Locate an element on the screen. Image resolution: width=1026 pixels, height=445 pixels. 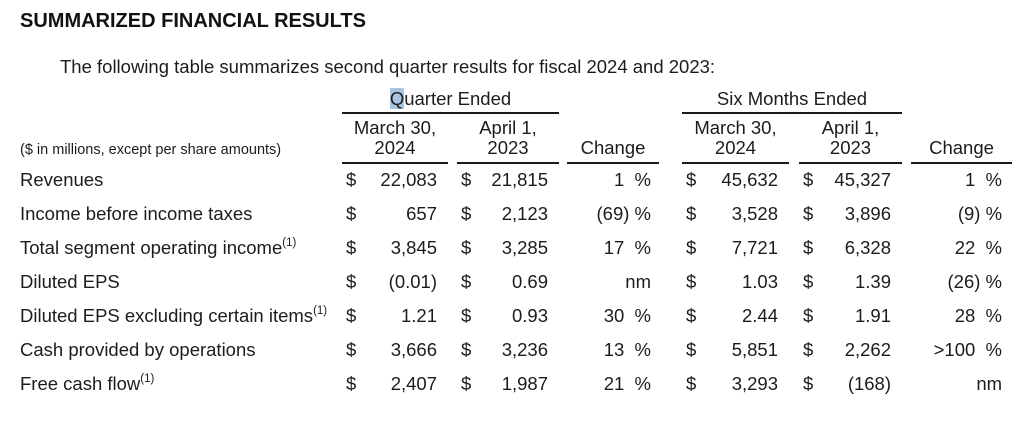
col-header-q-change: Change is located at coordinates (613, 138).